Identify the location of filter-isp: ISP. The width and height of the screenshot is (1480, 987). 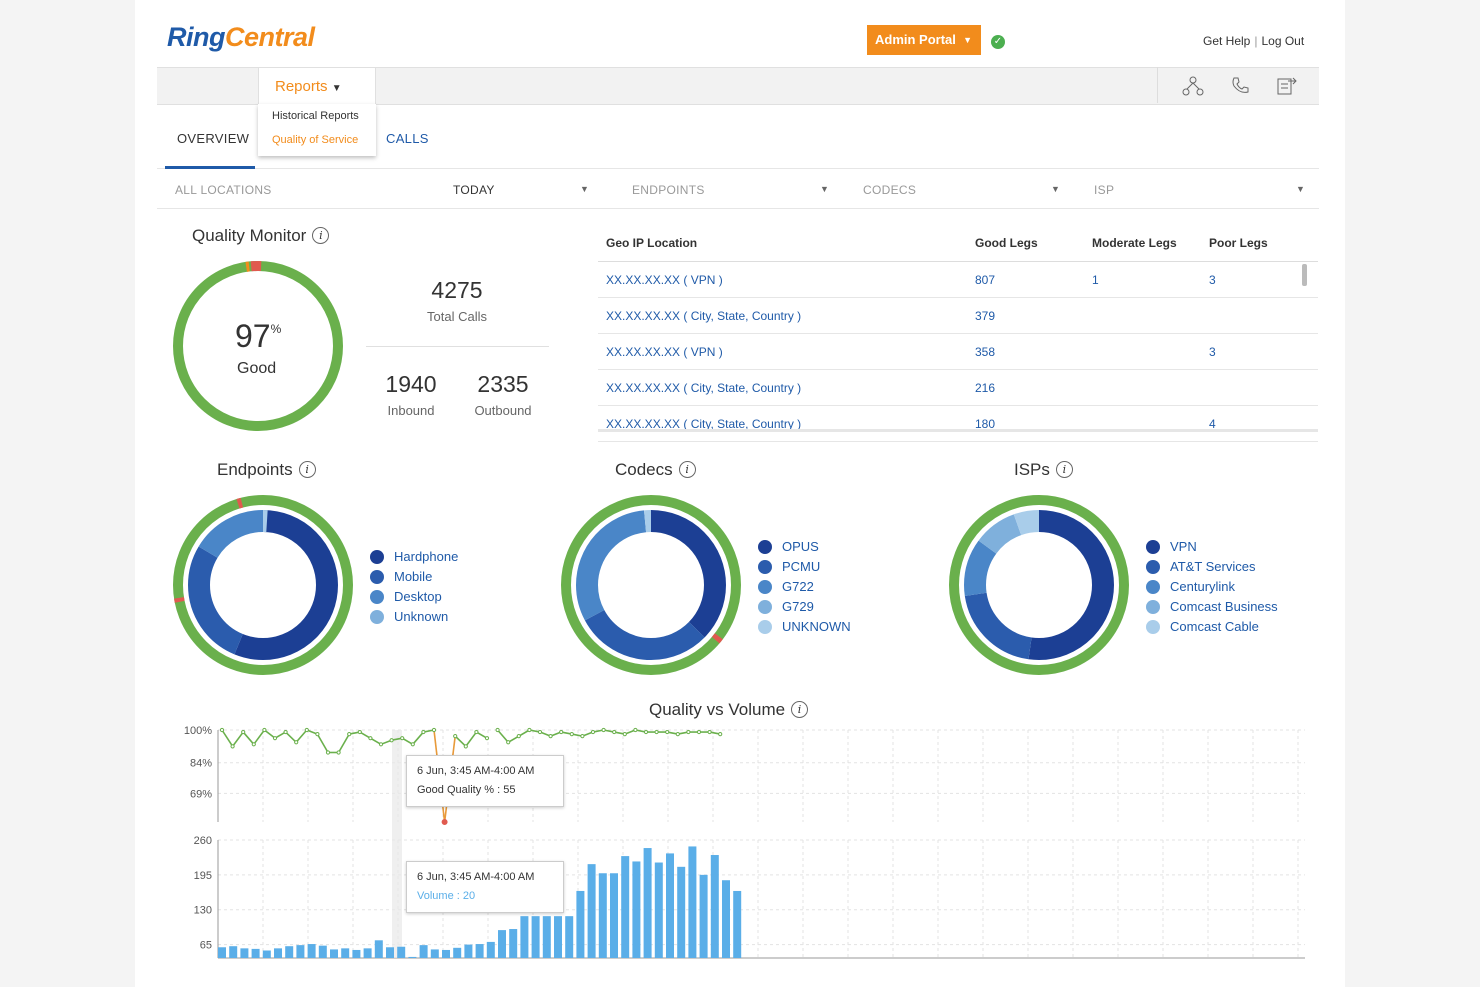
(1104, 190).